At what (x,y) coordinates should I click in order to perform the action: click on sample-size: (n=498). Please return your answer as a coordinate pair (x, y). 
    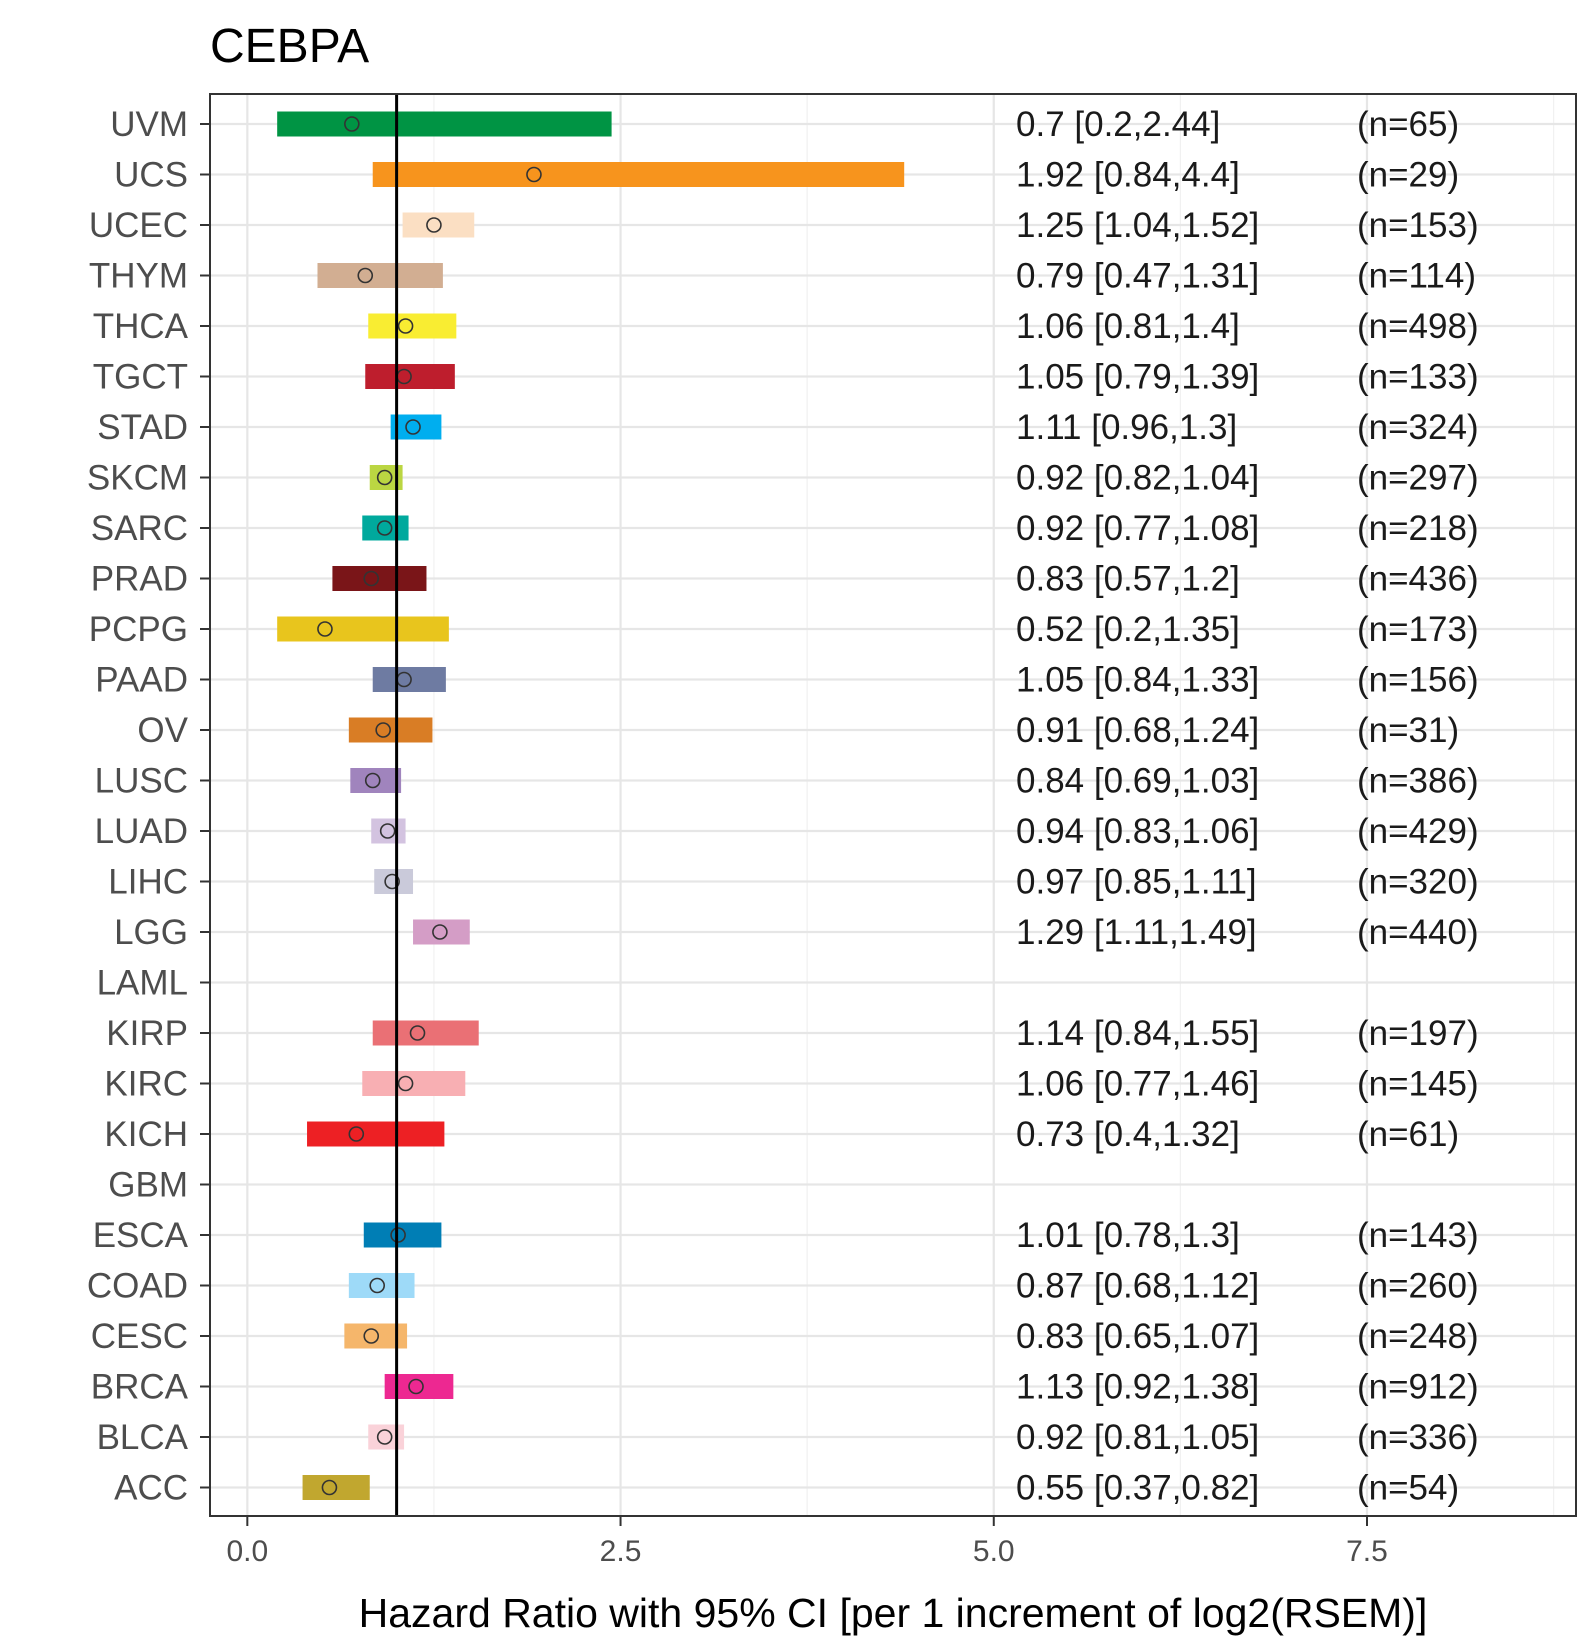
    Looking at the image, I should click on (1418, 326).